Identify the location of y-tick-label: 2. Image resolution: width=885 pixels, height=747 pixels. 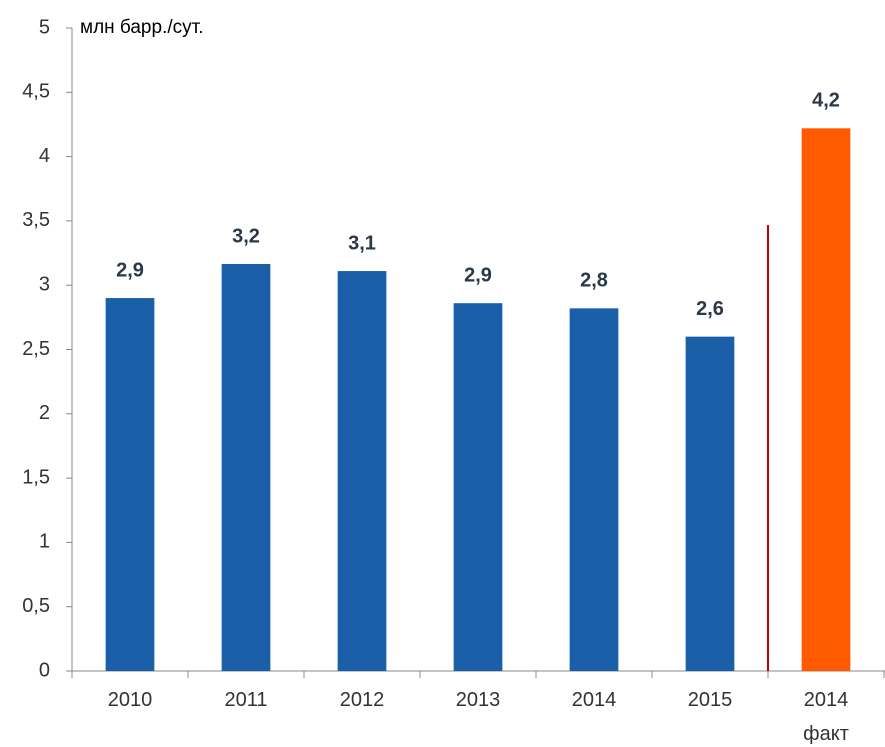
(44, 413).